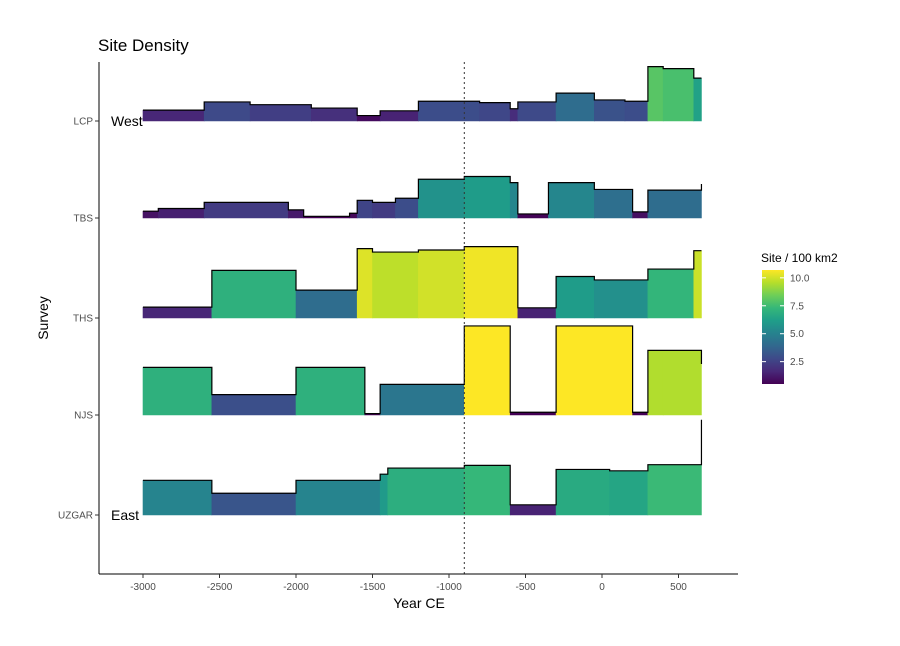  I want to click on y-tick-label: TBS, so click(84, 219).